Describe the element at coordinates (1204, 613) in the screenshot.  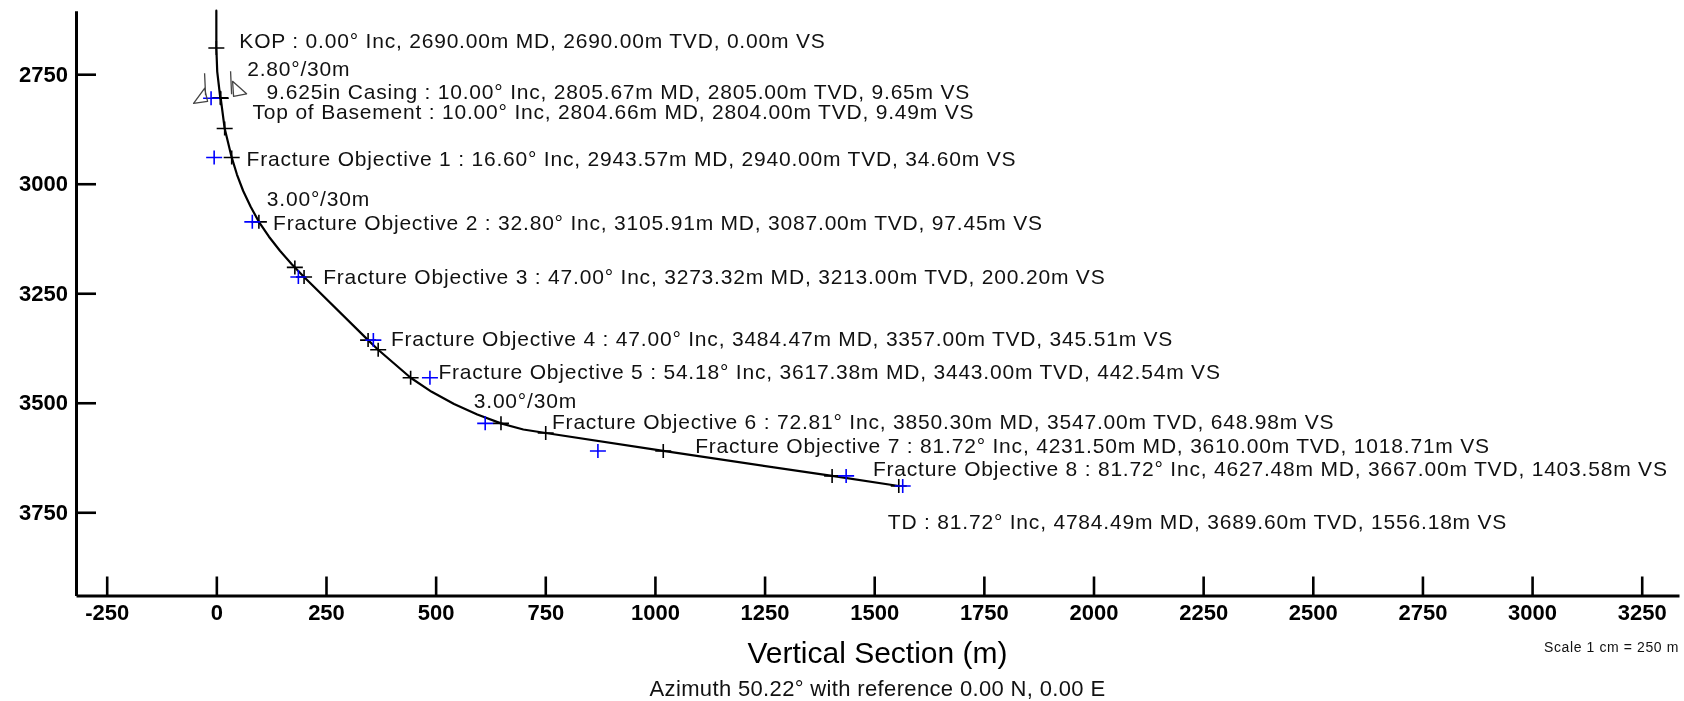
I see `x-tick-label: 2250` at that location.